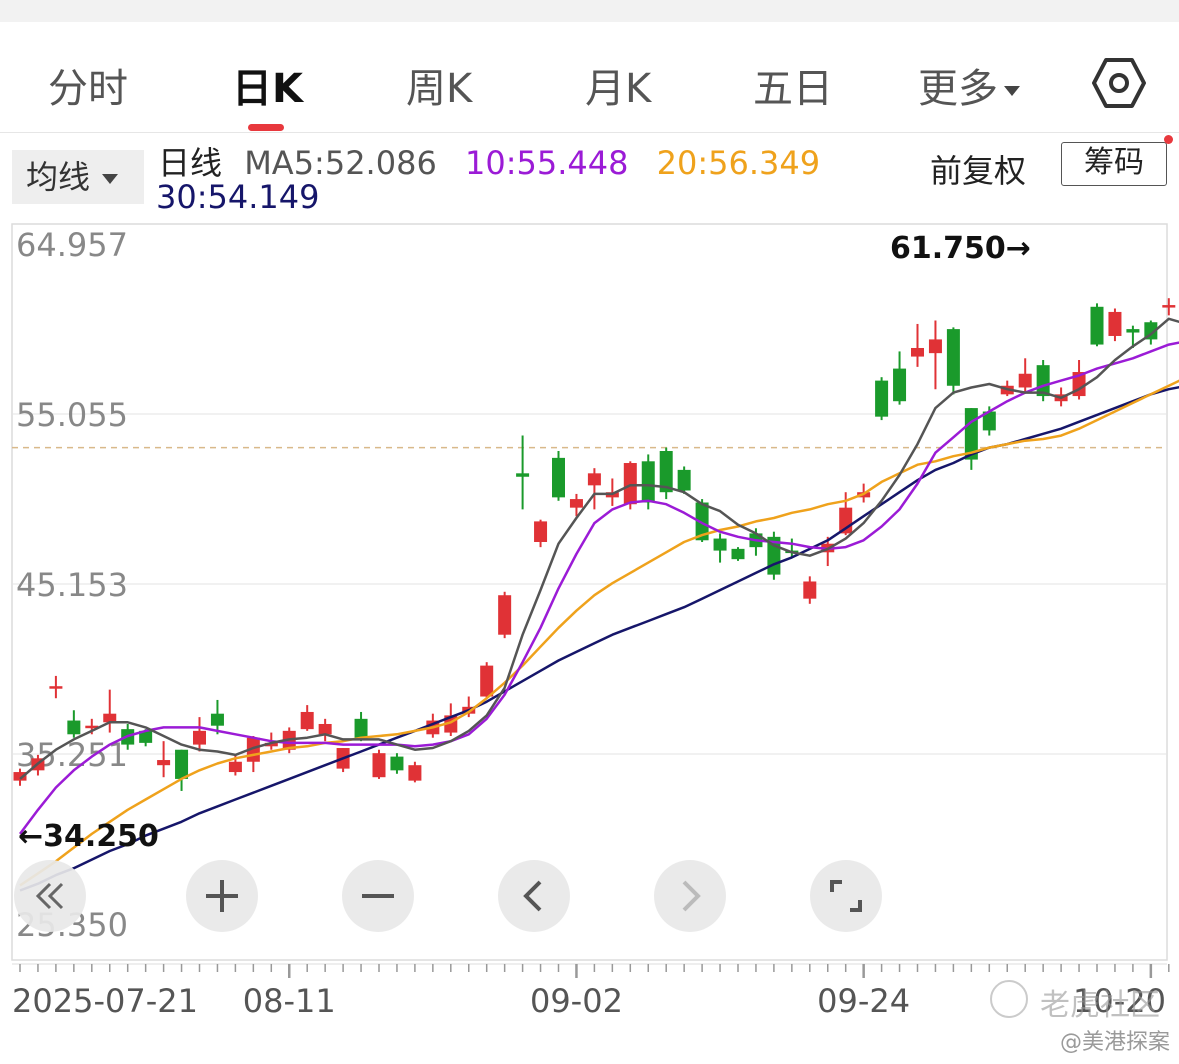 The height and width of the screenshot is (1064, 1179). What do you see at coordinates (1009, 999) in the screenshot?
I see `watermark-logo-icon` at bounding box center [1009, 999].